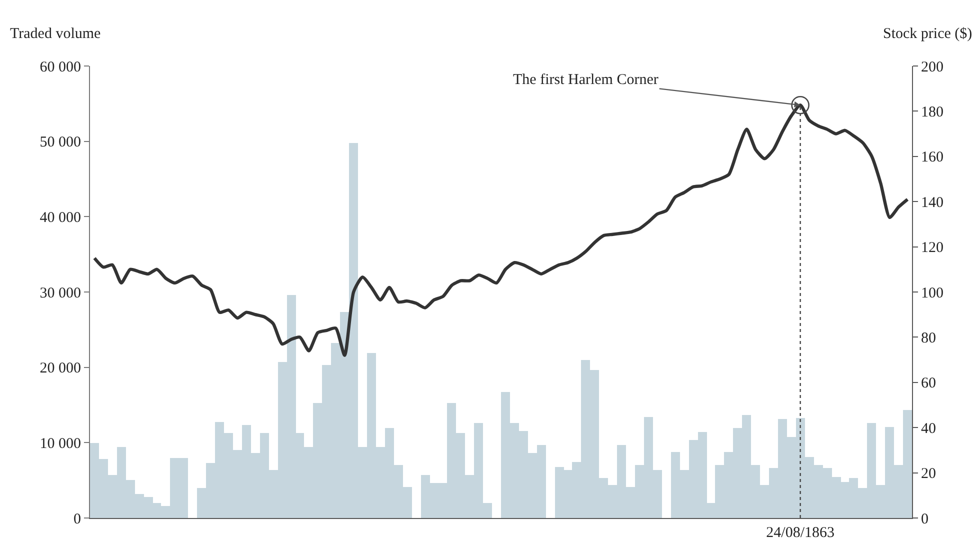  I want to click on y2-tick-label: 80, so click(928, 338).